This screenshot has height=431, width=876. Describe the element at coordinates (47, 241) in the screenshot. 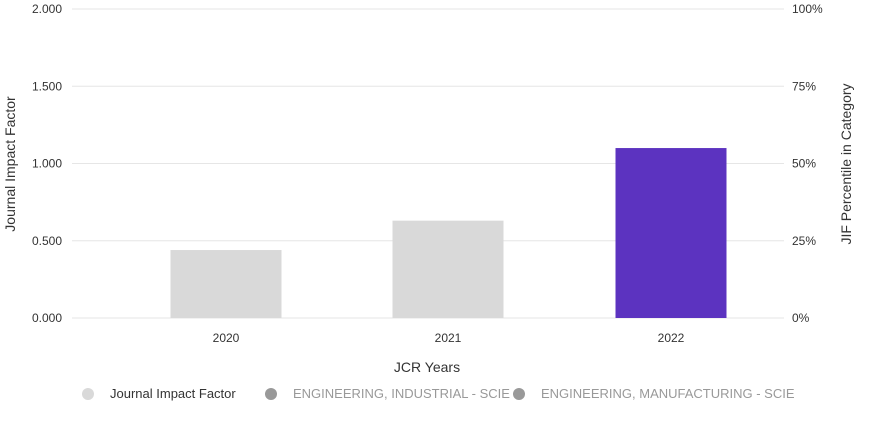

I see `y-tick-label-left: 0.500` at that location.